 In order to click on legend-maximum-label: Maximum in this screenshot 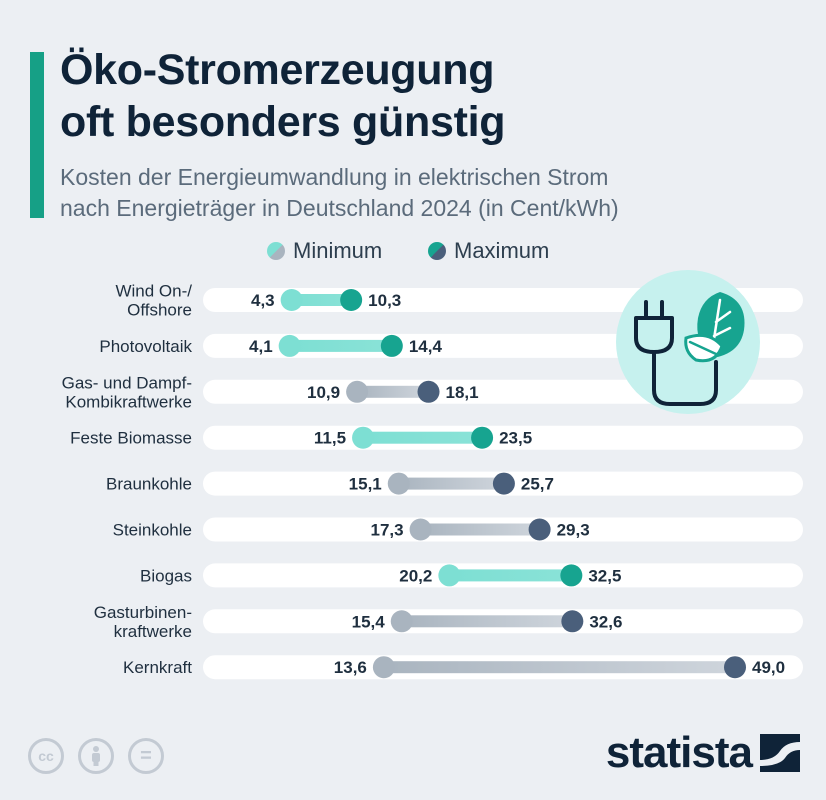, I will do `click(502, 250)`.